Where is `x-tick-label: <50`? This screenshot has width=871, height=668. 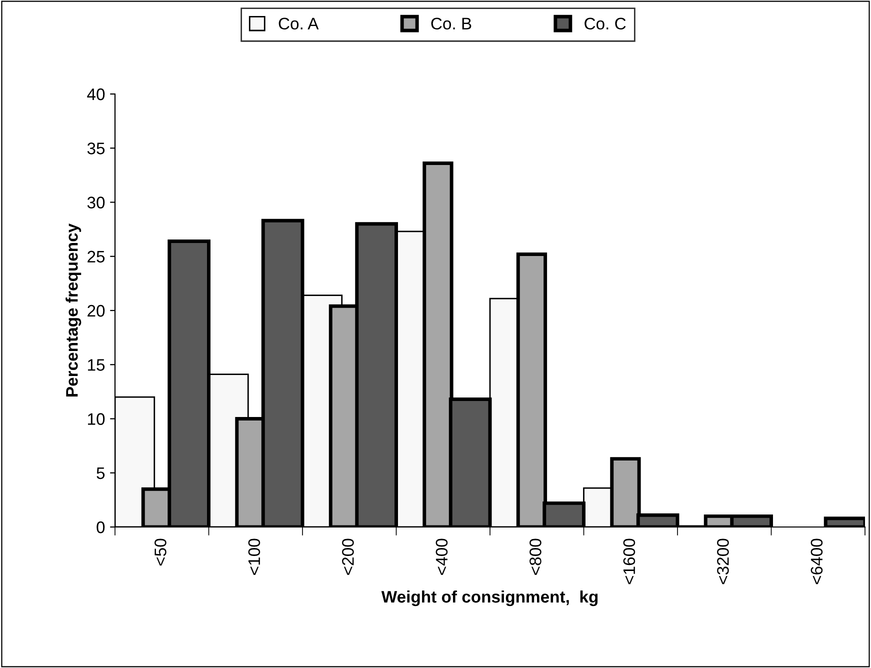 x-tick-label: <50 is located at coordinates (160, 552).